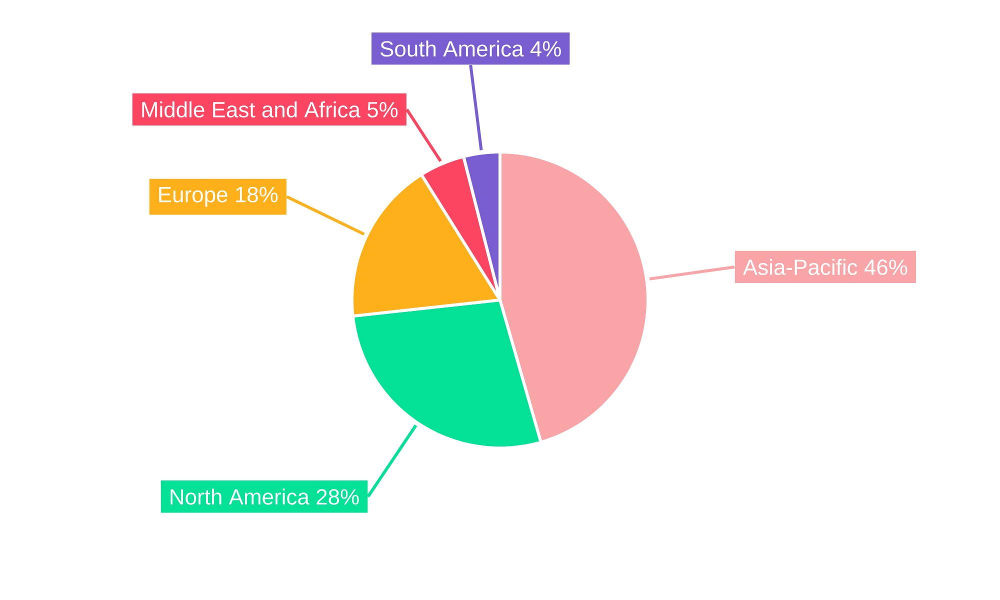  I want to click on slice-label: South America, so click(452, 48).